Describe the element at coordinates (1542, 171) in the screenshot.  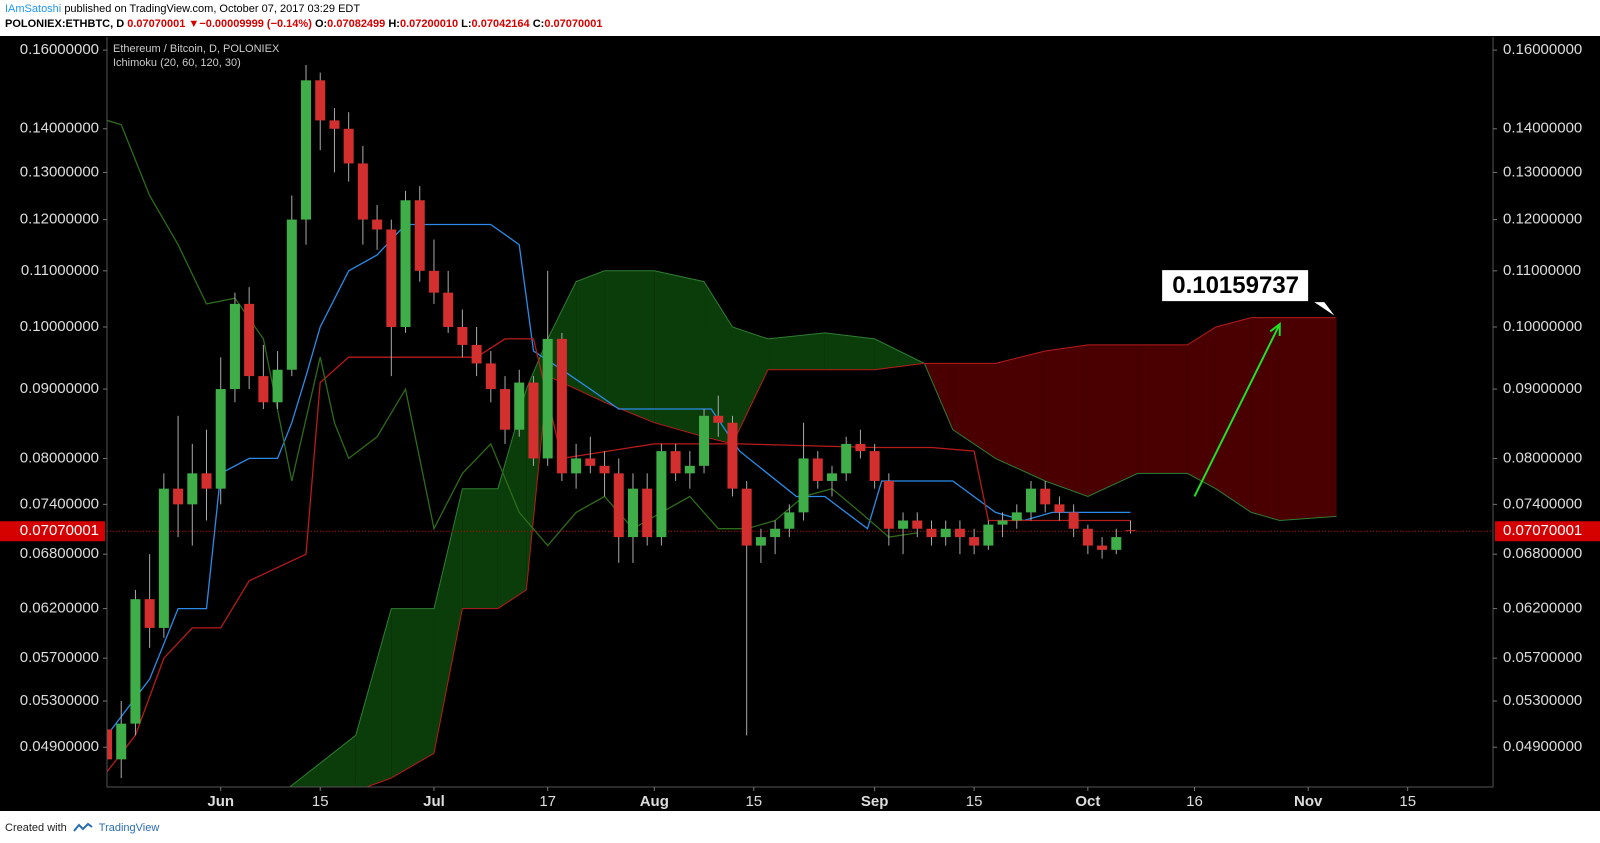
I see `y-tick-label: 0.13000000` at that location.